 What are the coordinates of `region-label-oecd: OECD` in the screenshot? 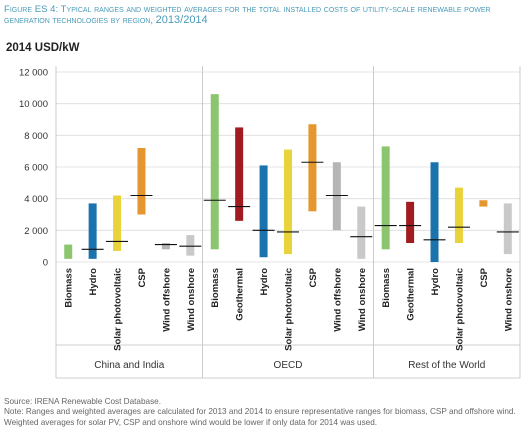 It's located at (288, 365).